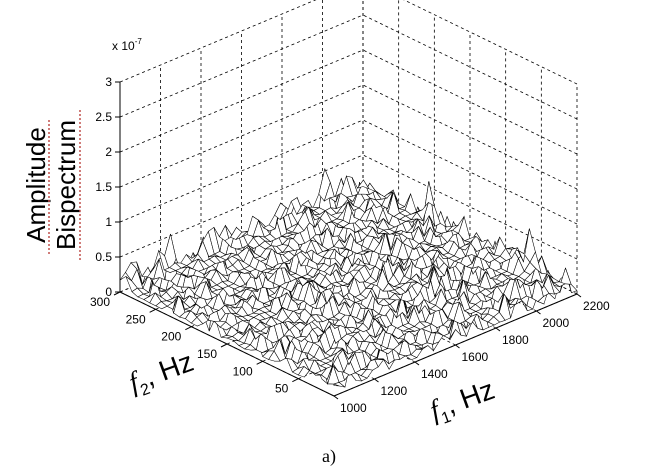 This screenshot has height=470, width=651. I want to click on y-axis-title: f2, Hz, so click(161, 374).